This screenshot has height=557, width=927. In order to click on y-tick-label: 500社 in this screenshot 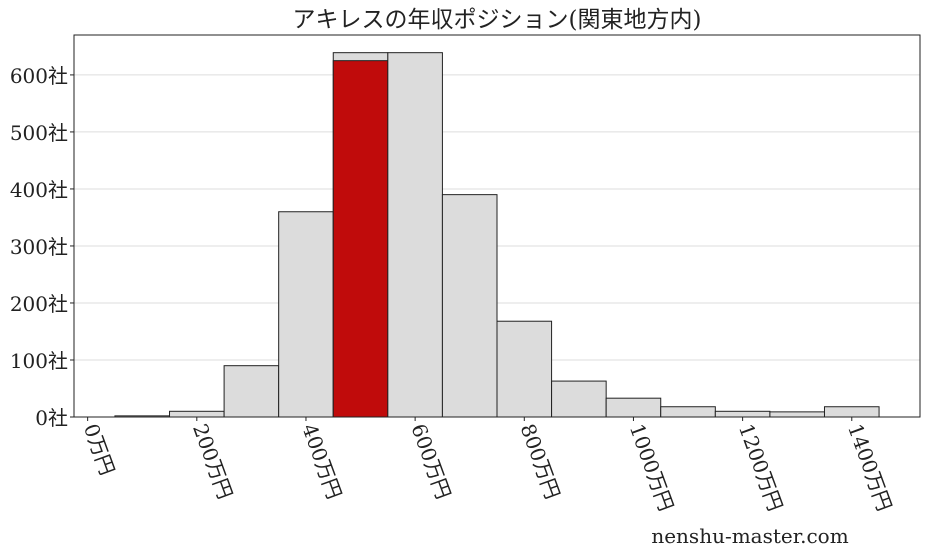, I will do `click(39, 133)`.